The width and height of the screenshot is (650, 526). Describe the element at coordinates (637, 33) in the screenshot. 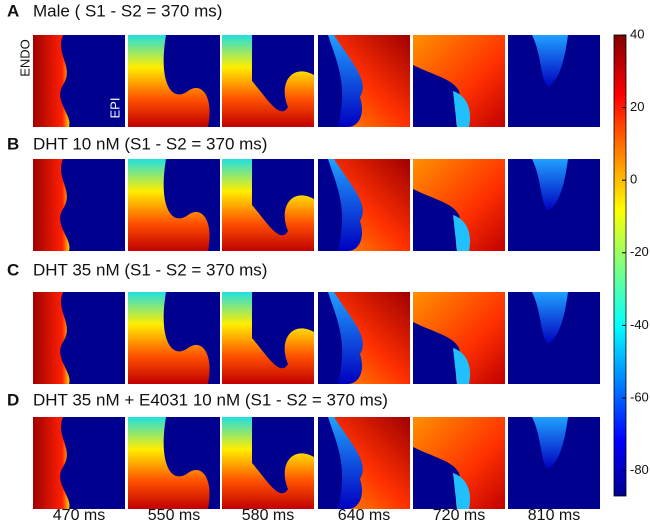

I see `colorbar-tick-label: 40` at that location.